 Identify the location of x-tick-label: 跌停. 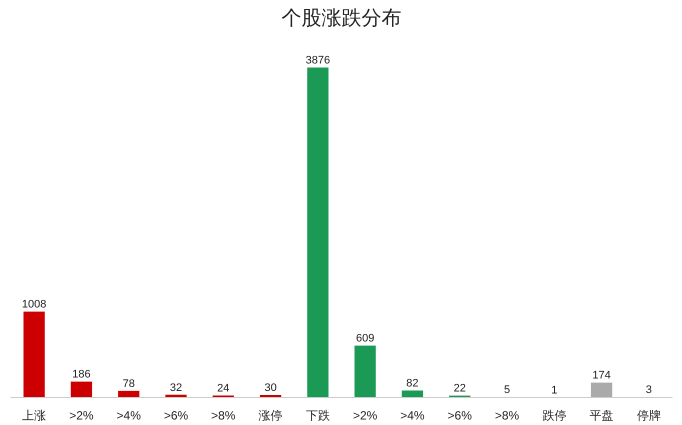
(554, 415).